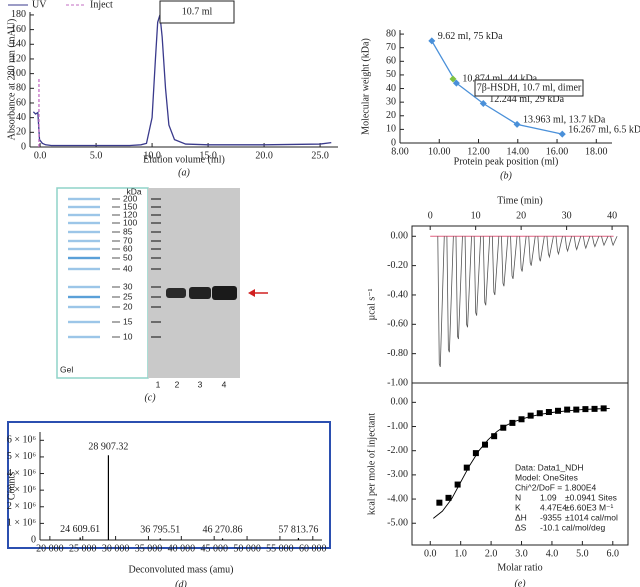 Image resolution: width=640 pixels, height=587 pixels. I want to click on y-axis-label: Molecular weight (kDa), so click(365, 86).